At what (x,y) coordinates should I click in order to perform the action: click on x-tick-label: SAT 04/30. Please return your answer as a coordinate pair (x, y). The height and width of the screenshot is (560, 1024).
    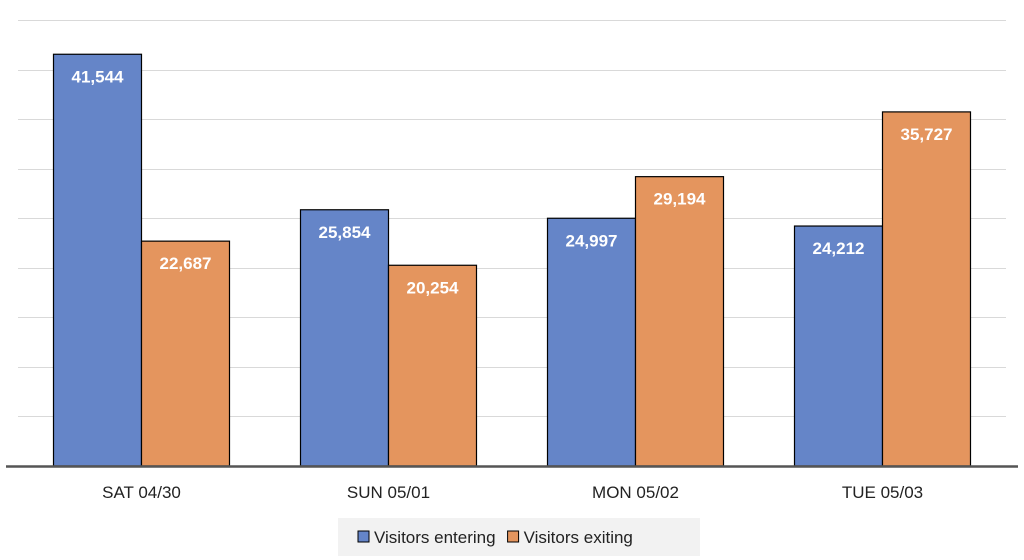
    Looking at the image, I should click on (141, 492).